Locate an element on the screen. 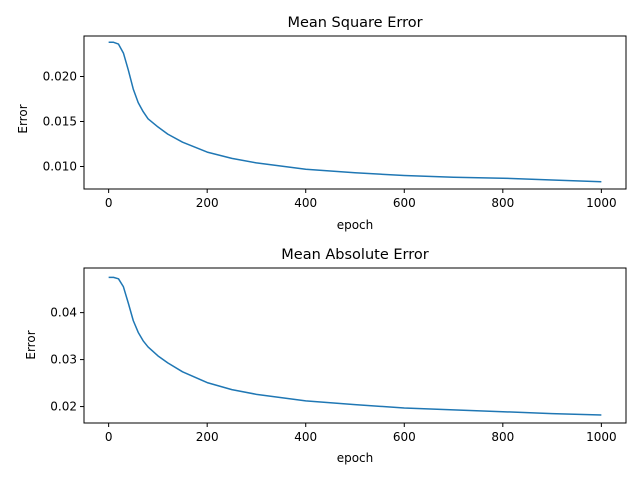 This screenshot has height=480, width=640. mae-xtick-label: 600 is located at coordinates (404, 437).